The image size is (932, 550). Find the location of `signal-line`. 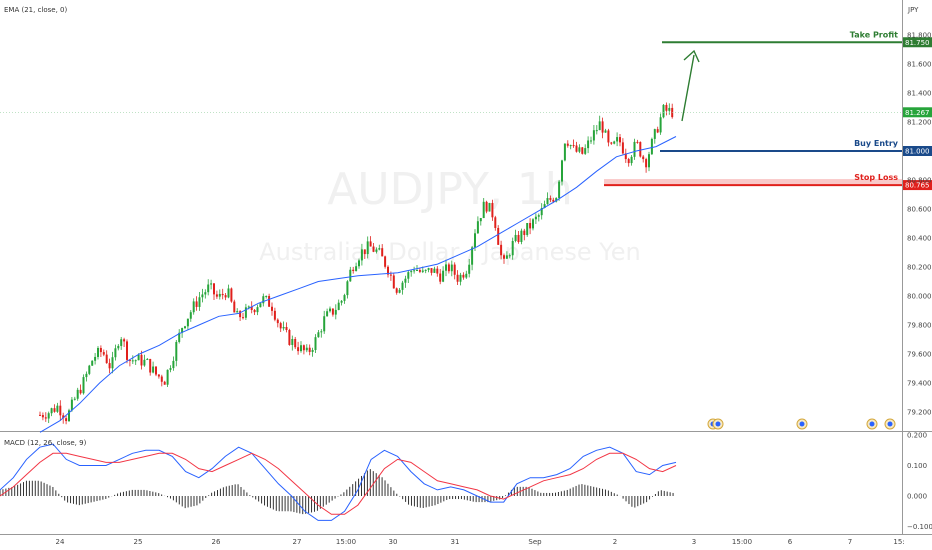

signal-line is located at coordinates (338, 483).